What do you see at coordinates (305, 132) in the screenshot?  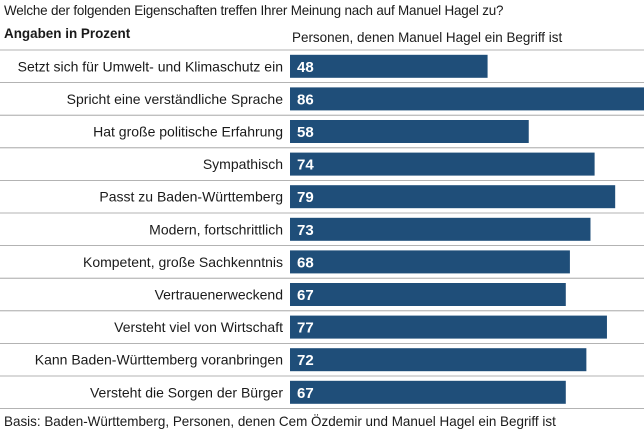 I see `bar-value-label: 58` at bounding box center [305, 132].